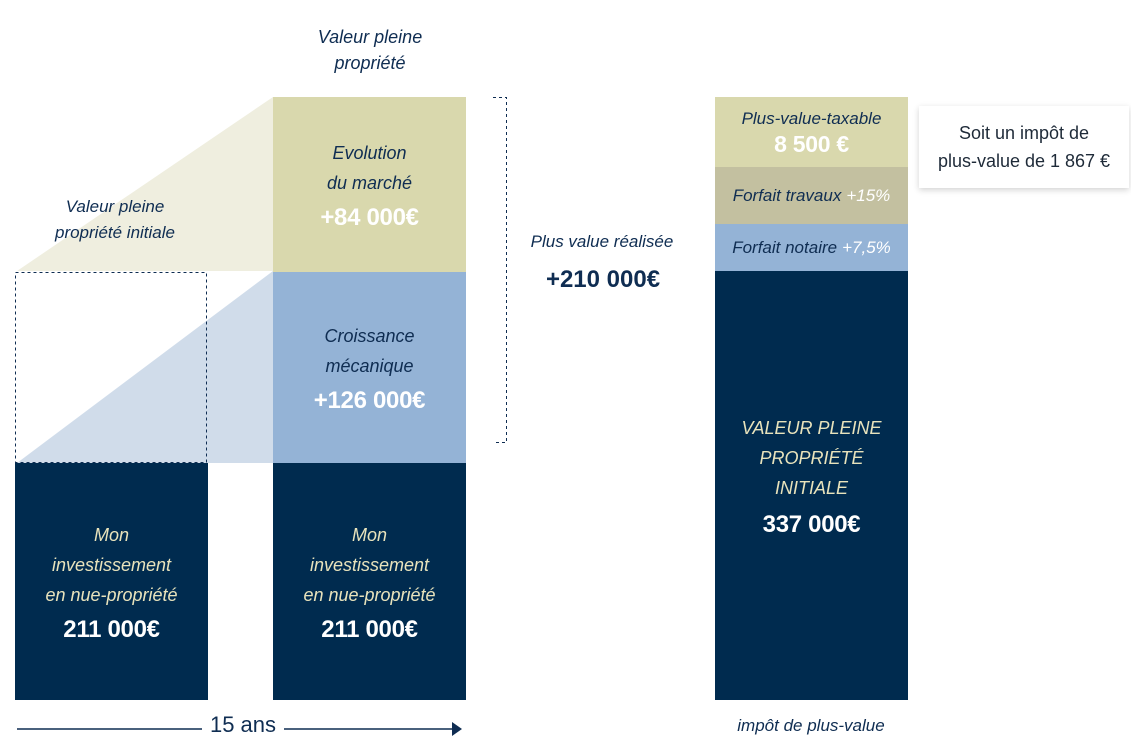 This screenshot has width=1131, height=748. I want to click on market-line1: Evolution, so click(369, 152).